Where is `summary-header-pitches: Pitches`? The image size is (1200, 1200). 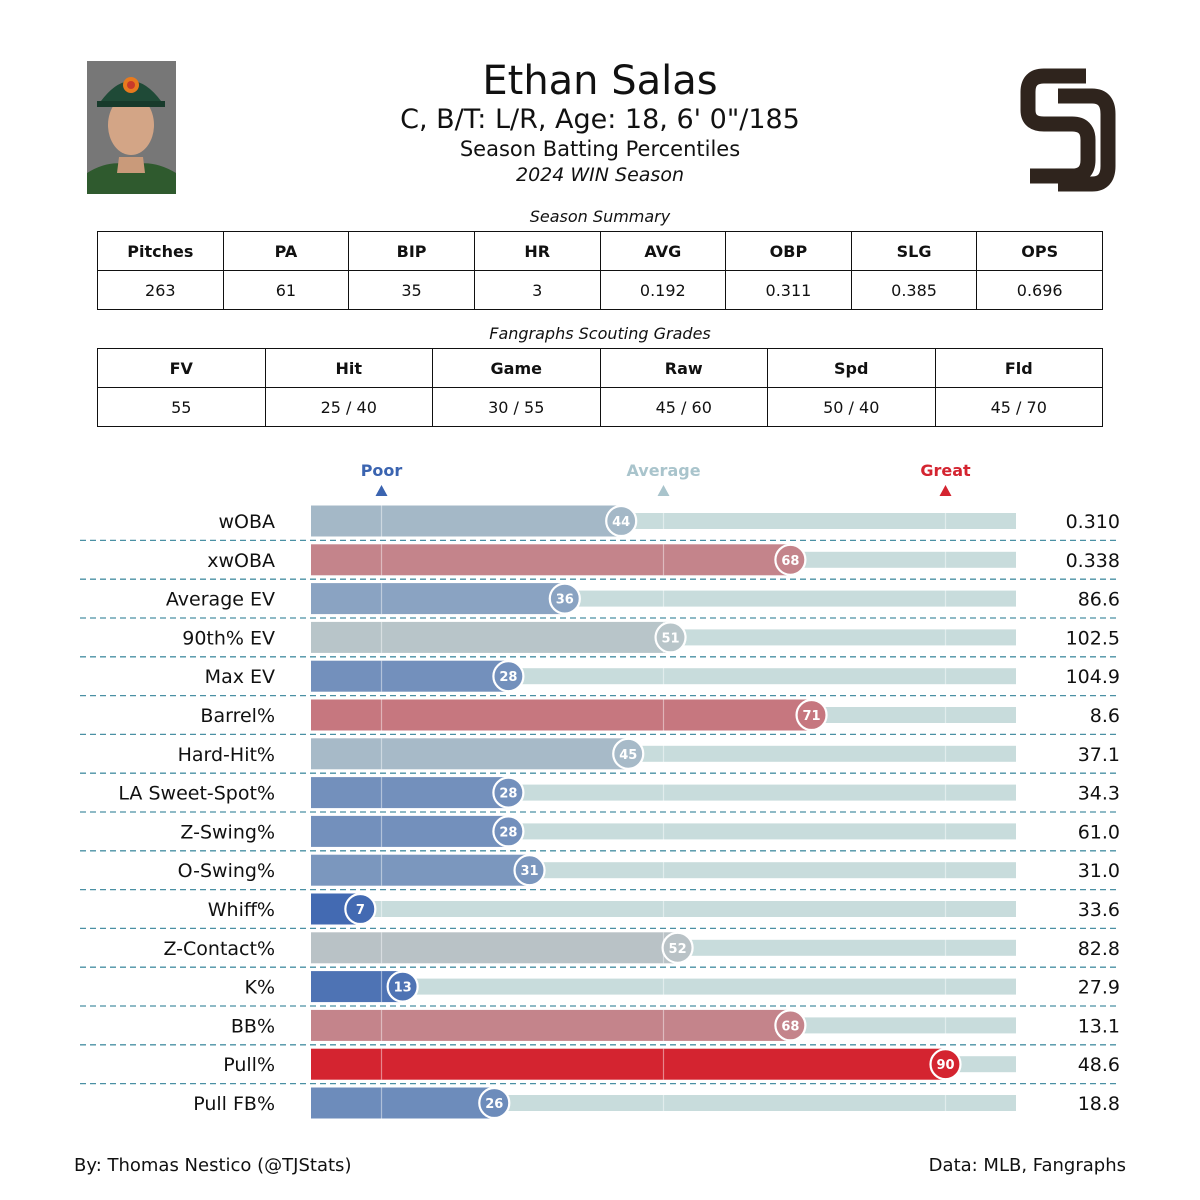 summary-header-pitches: Pitches is located at coordinates (160, 251).